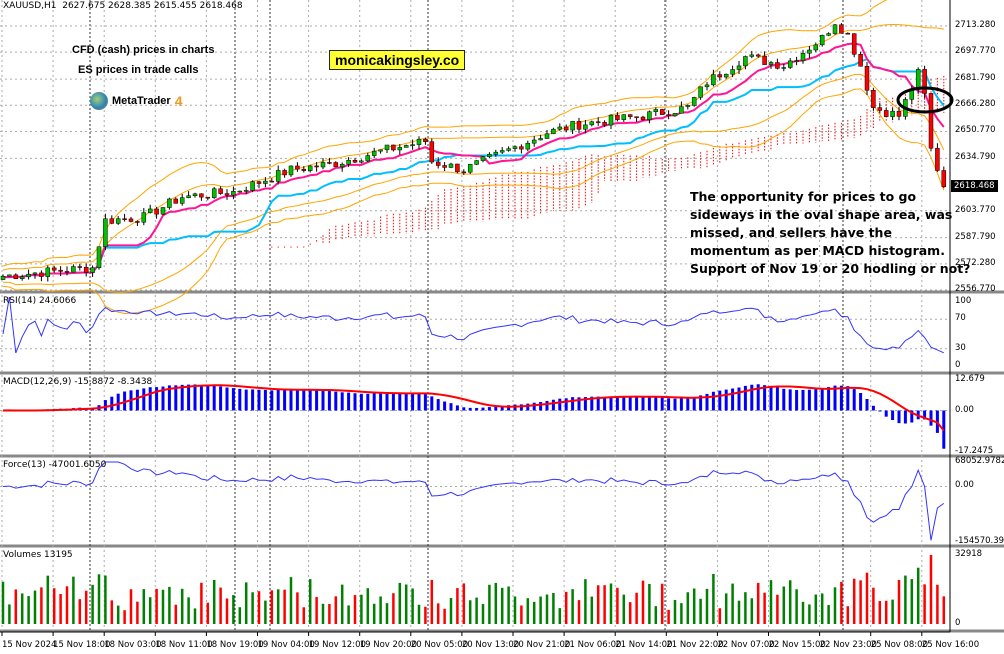 The height and width of the screenshot is (654, 1004). What do you see at coordinates (974, 185) in the screenshot?
I see `current-price-label: 2618.468` at bounding box center [974, 185].